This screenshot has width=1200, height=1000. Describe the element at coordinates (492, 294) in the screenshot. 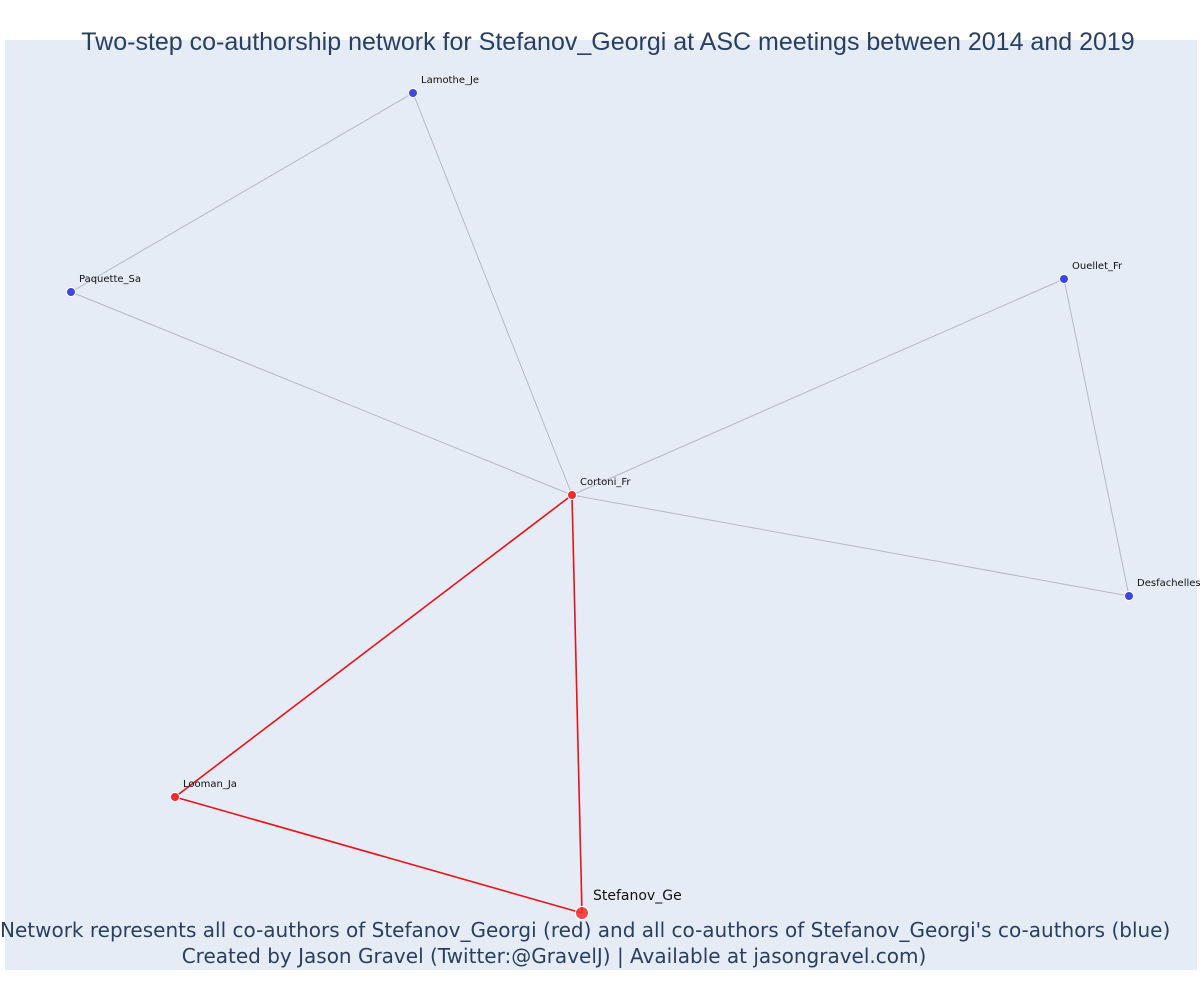

I see `edge-lamothe-cortoni` at that location.